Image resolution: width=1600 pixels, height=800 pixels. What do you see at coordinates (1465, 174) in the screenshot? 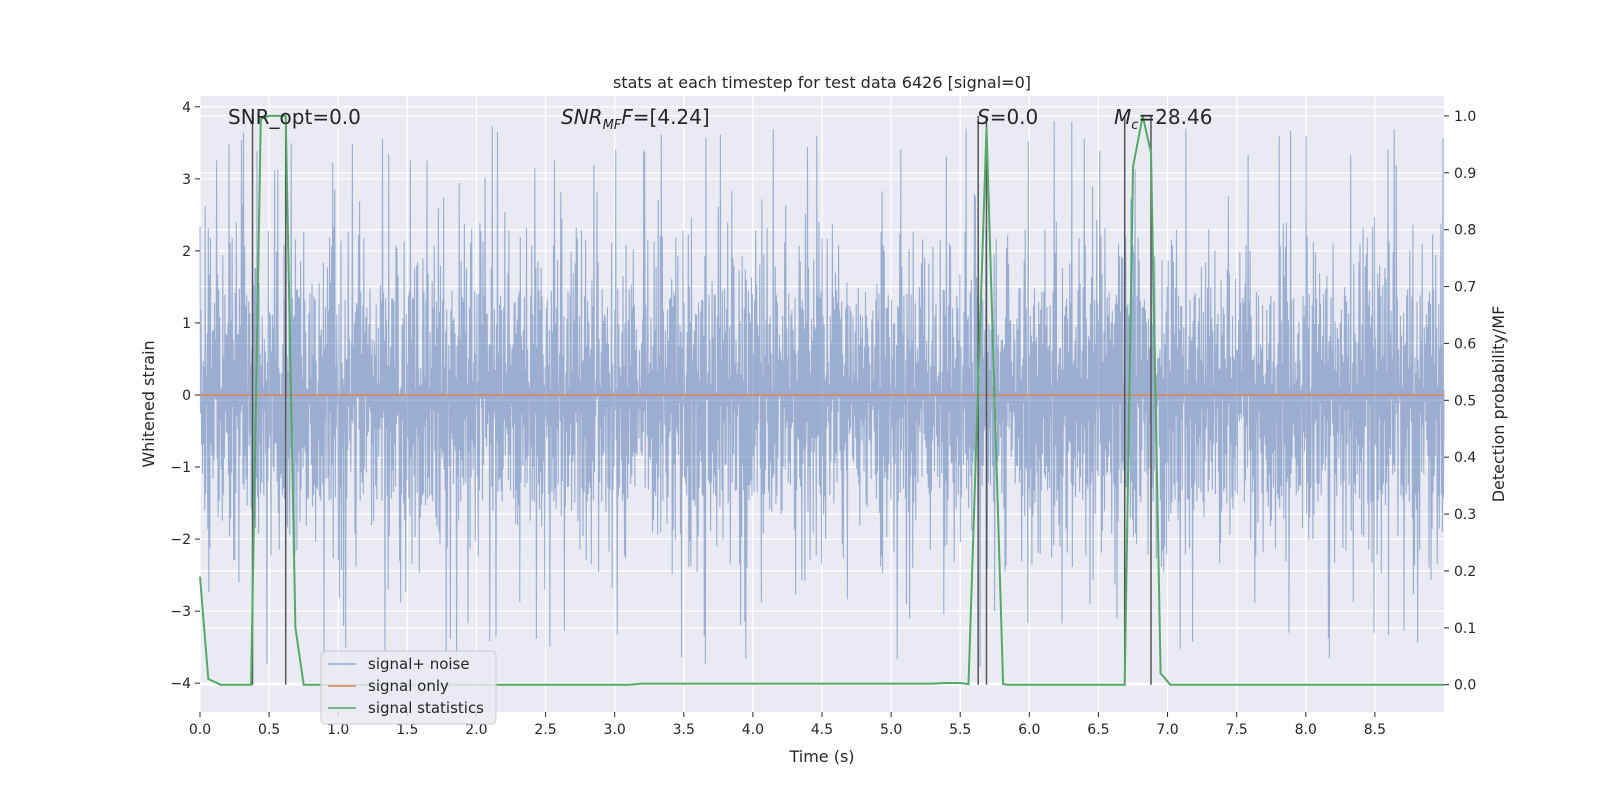
I see `y2-tick-label: 0.9` at bounding box center [1465, 174].